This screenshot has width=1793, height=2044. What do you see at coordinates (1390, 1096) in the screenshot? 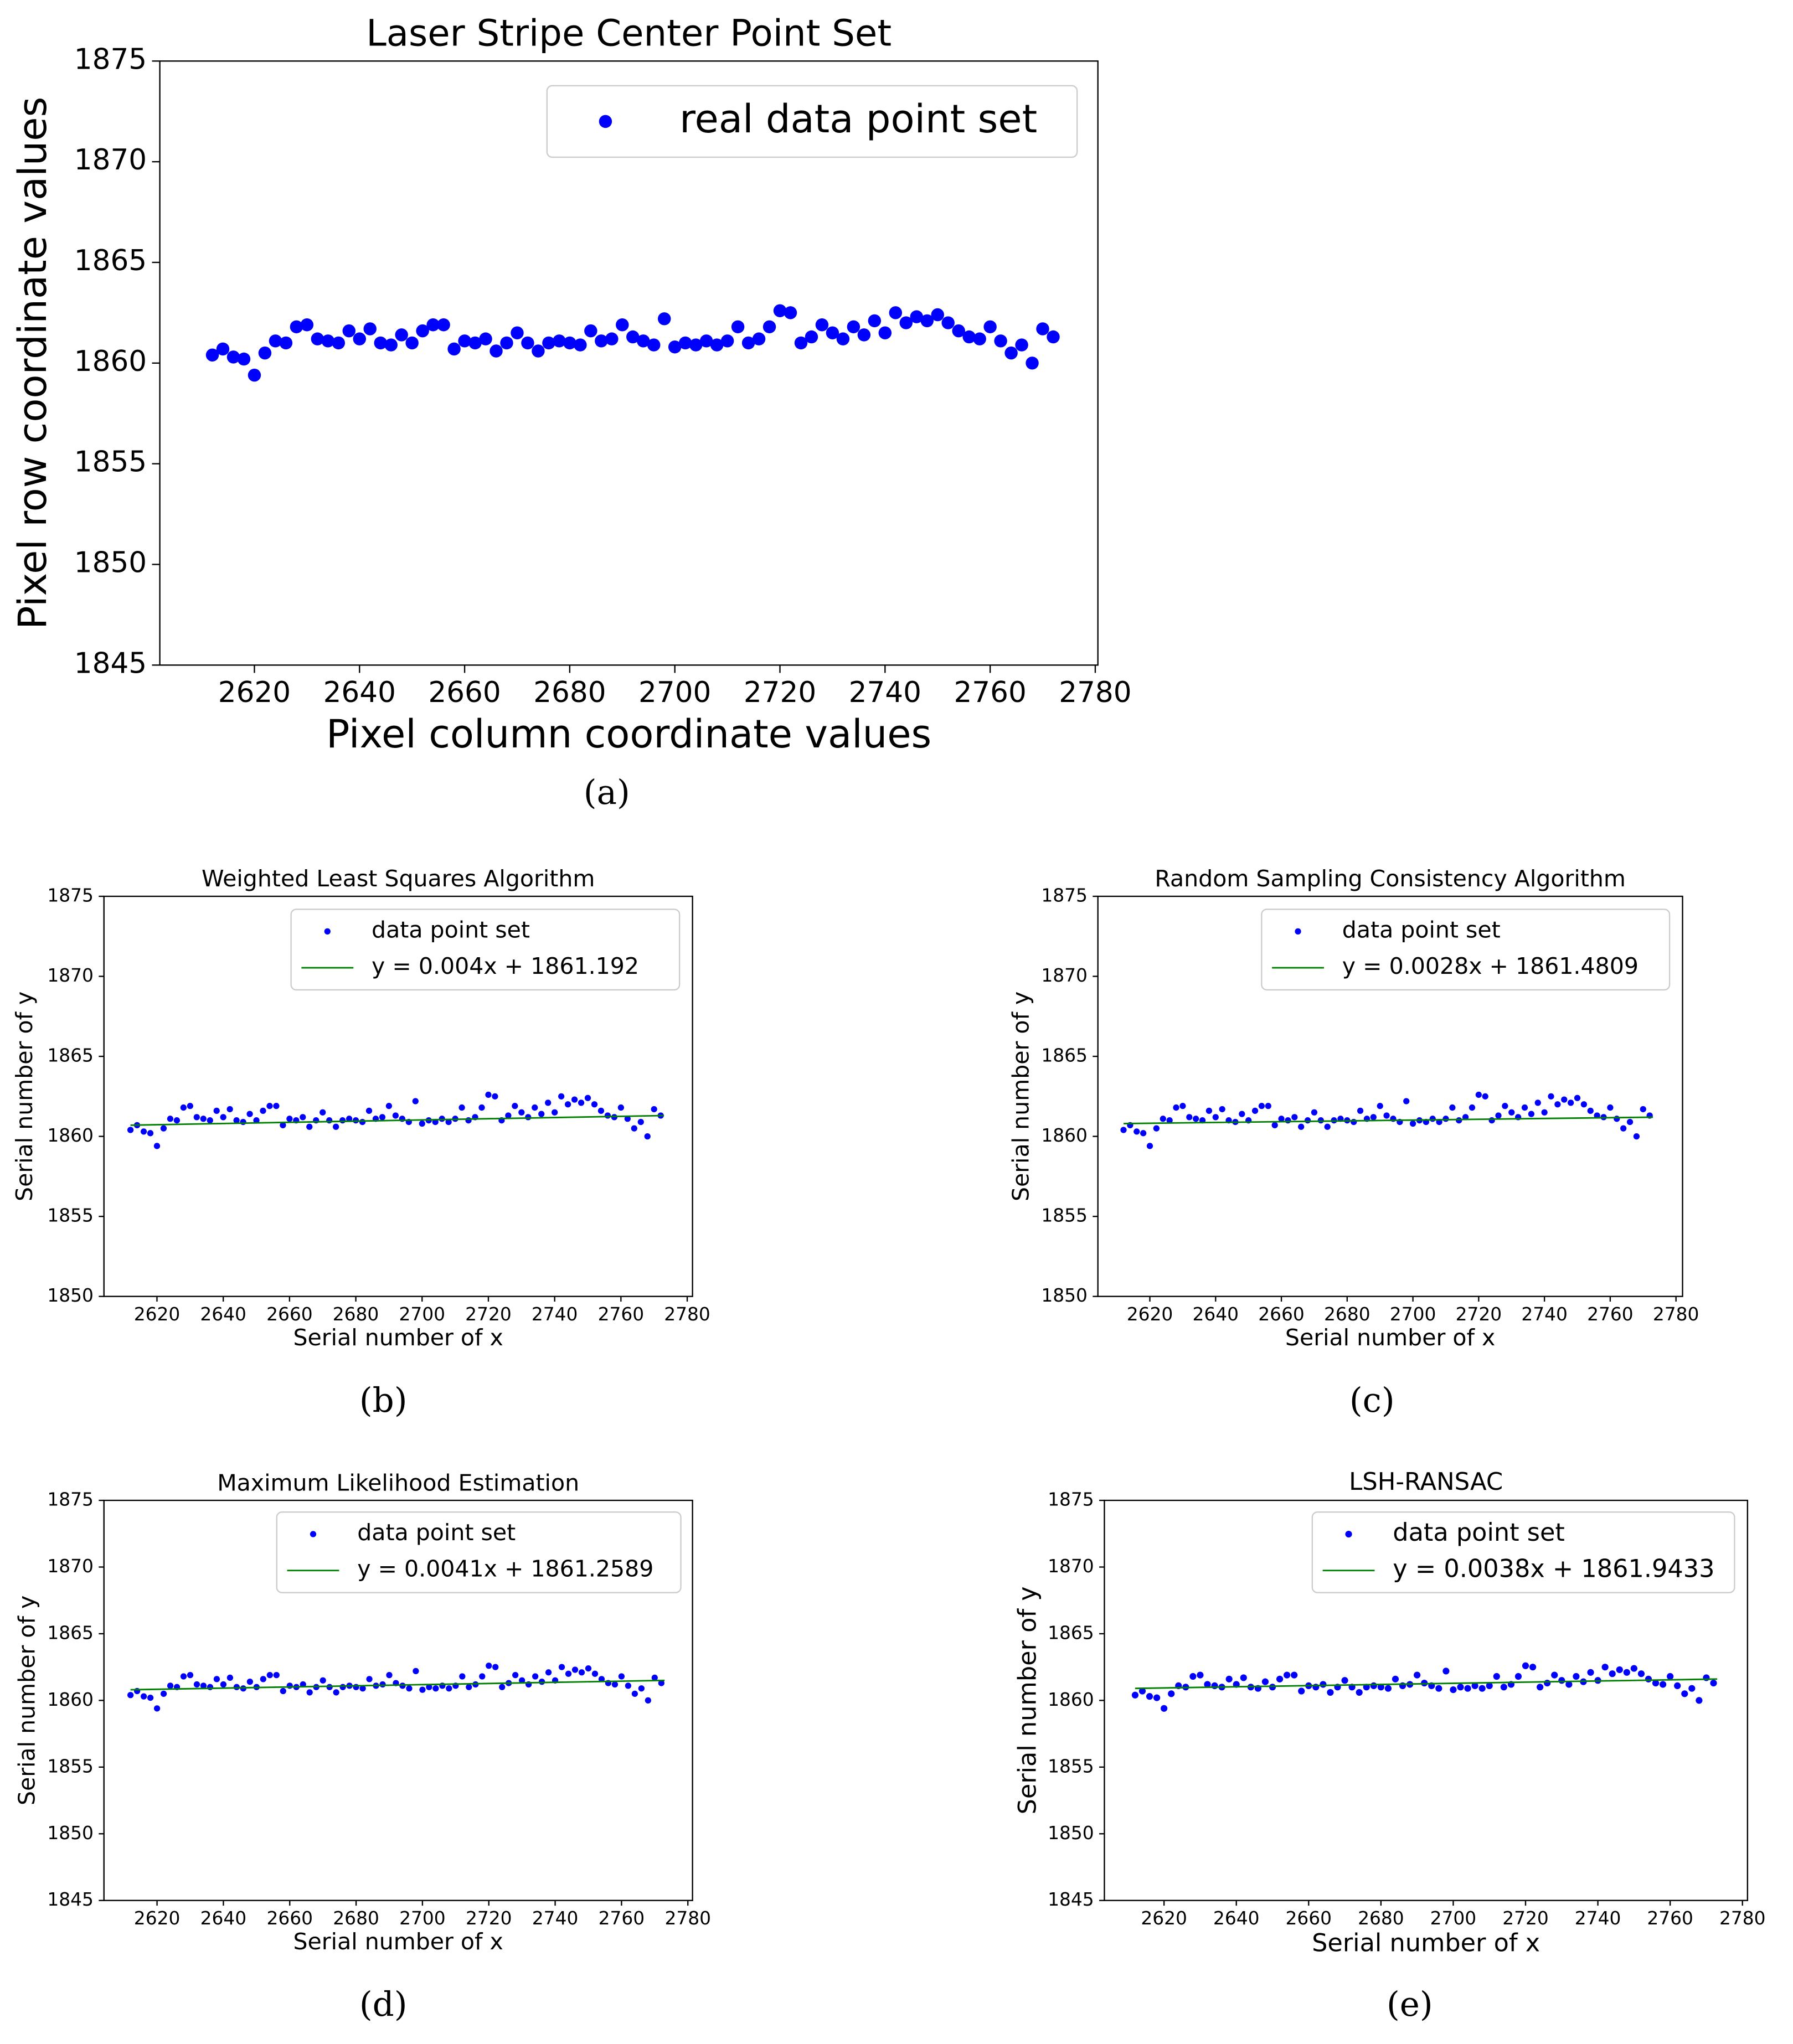
I see `plot-frame` at bounding box center [1390, 1096].